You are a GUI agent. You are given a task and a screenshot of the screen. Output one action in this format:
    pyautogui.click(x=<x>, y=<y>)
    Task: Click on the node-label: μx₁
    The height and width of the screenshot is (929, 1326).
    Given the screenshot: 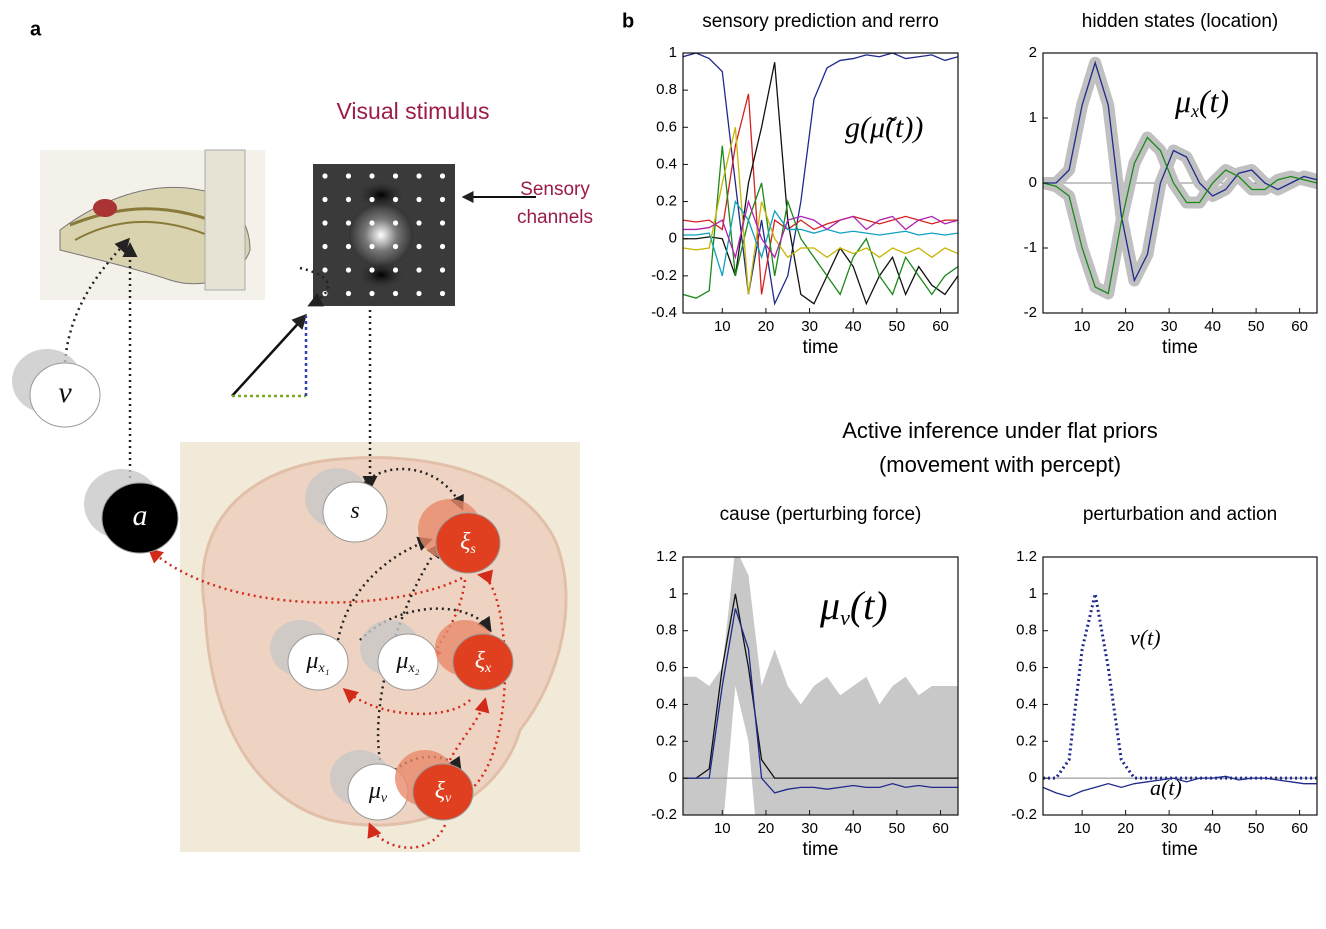 What is the action you would take?
    pyautogui.click(x=317, y=662)
    